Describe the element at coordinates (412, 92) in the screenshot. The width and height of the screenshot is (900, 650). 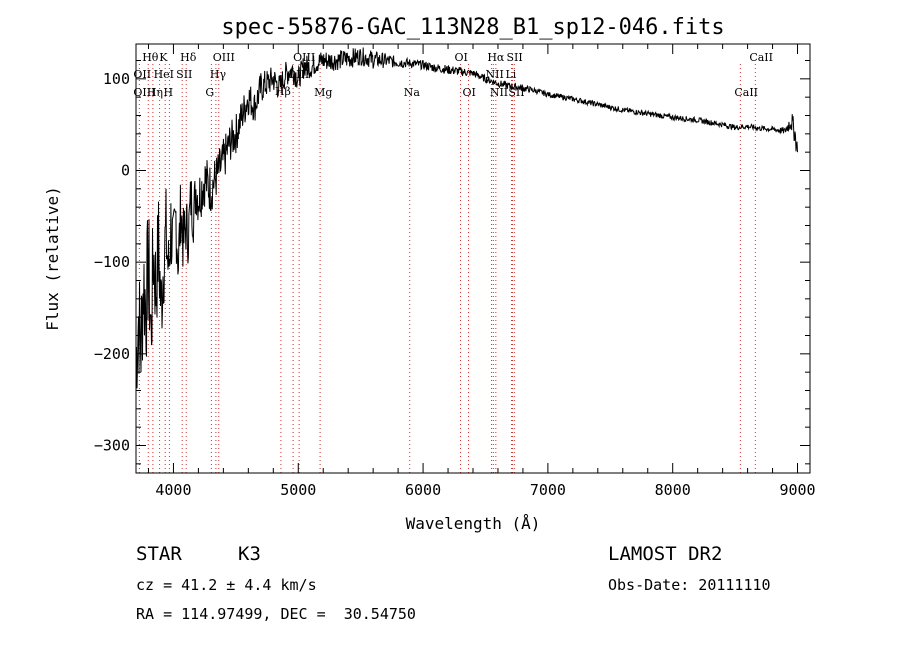
I see `line-label-na: Na` at that location.